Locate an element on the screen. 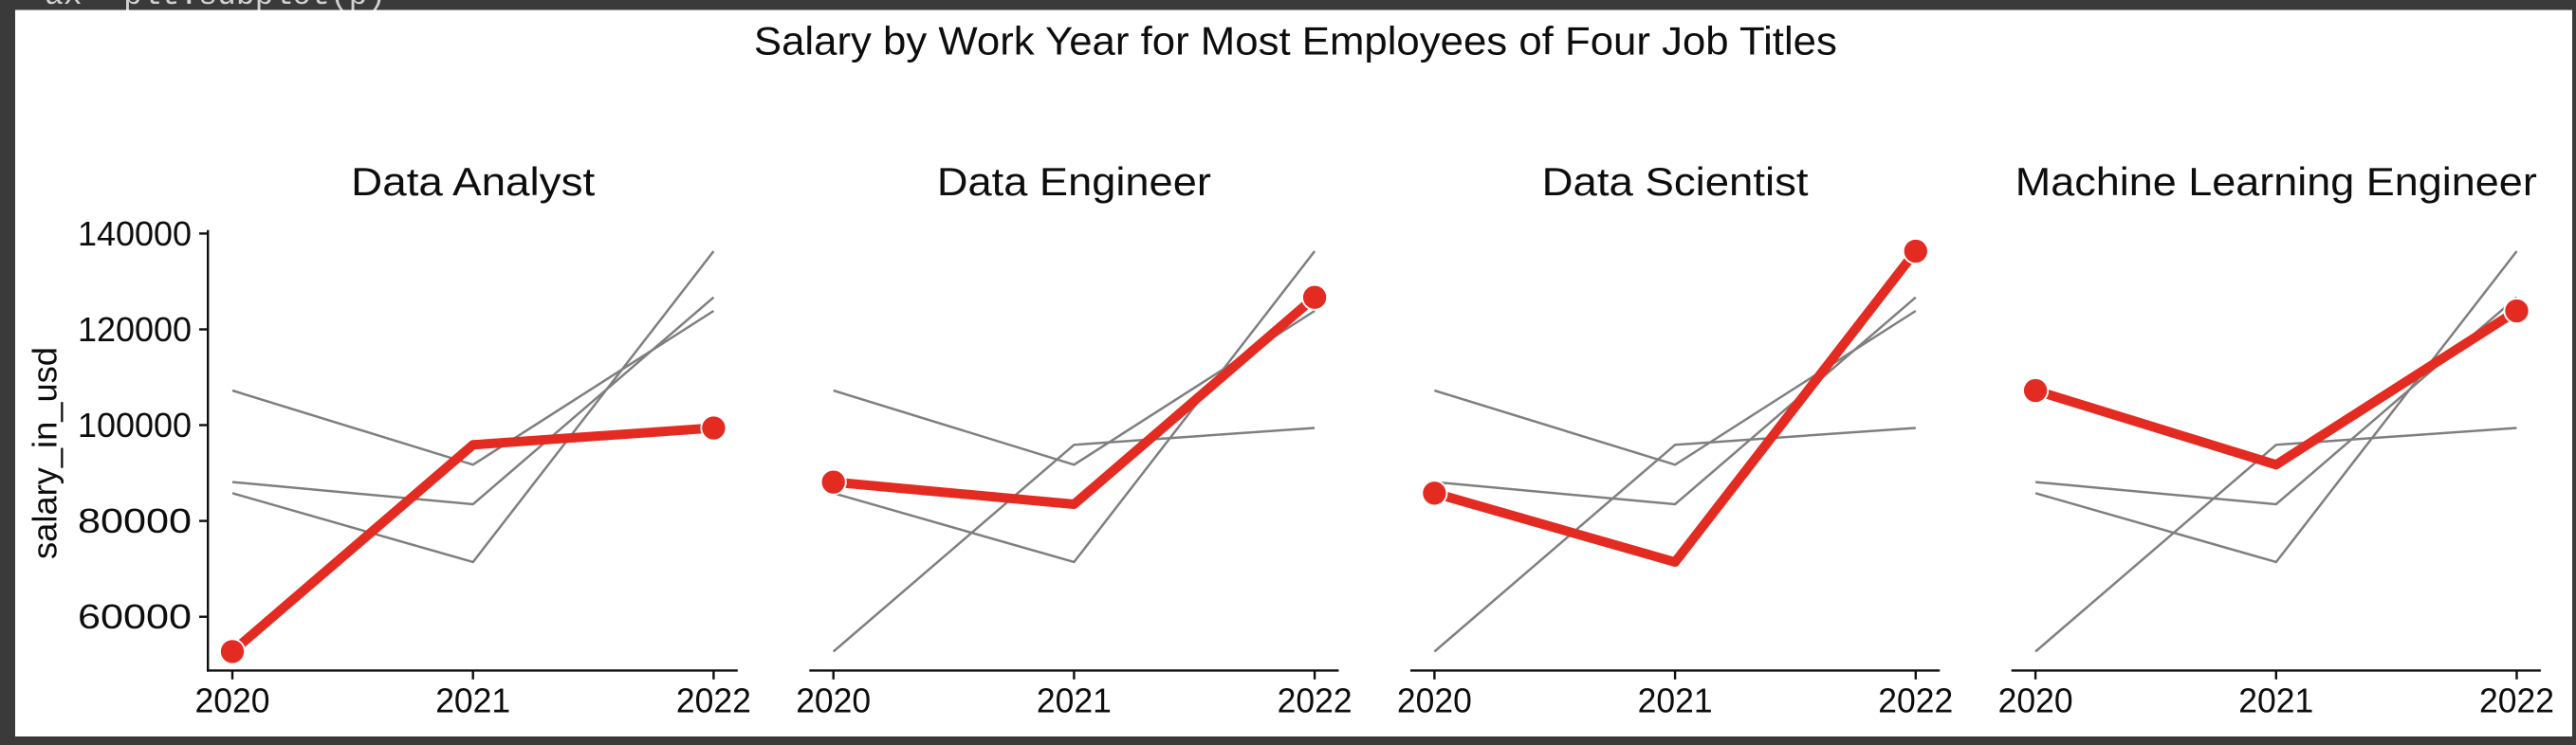 This screenshot has width=2576, height=745. svg-text: 100000 is located at coordinates (135, 425).